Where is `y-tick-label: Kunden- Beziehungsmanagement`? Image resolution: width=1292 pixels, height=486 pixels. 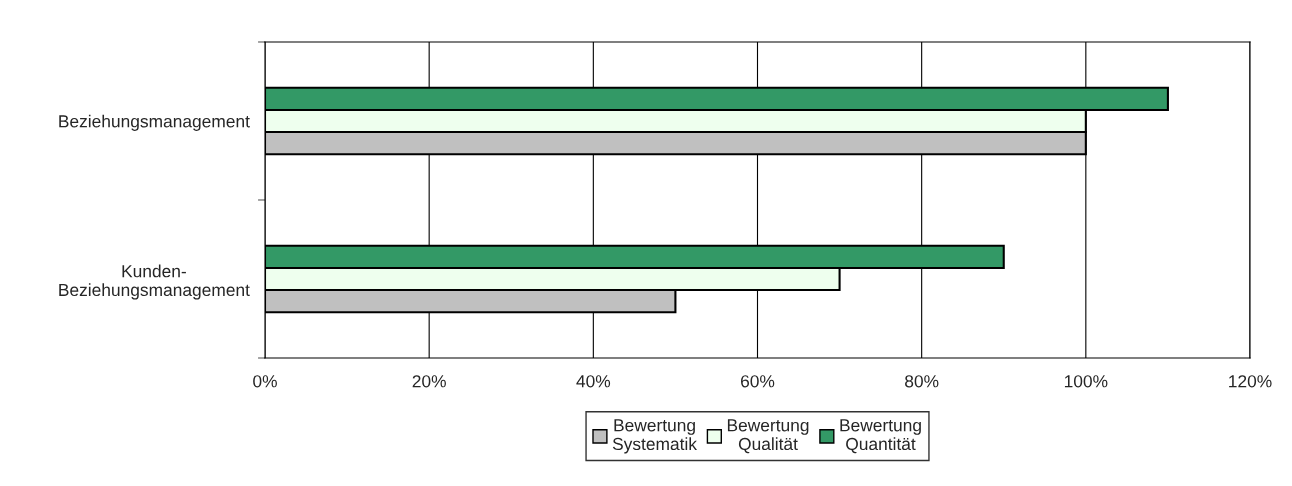 y-tick-label: Kunden- Beziehungsmanagement is located at coordinates (154, 282).